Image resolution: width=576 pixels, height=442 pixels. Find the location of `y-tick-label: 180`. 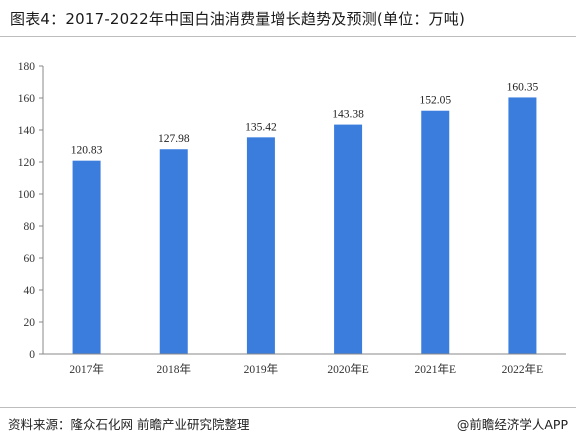

y-tick-label: 180 is located at coordinates (27, 67).